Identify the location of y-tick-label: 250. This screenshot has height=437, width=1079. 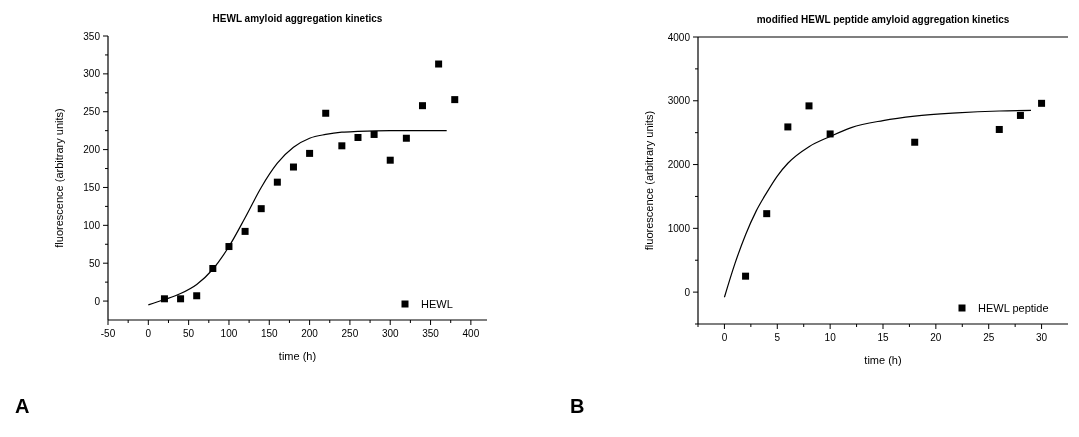
(92, 112).